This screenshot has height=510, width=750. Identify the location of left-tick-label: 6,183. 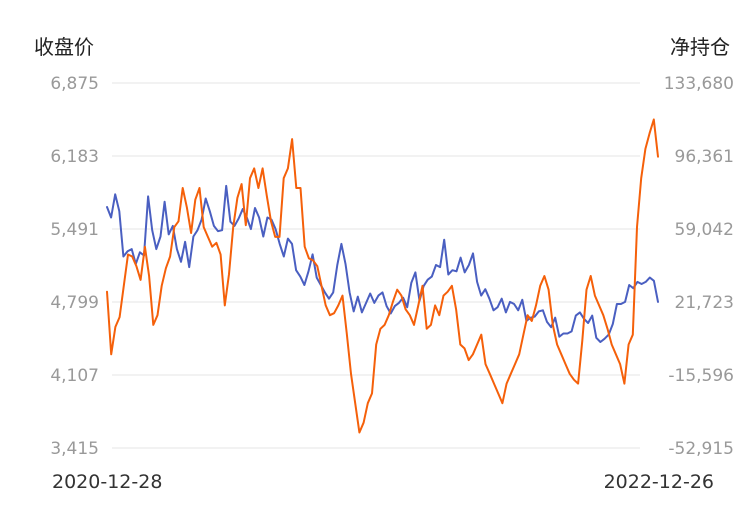
(74, 157).